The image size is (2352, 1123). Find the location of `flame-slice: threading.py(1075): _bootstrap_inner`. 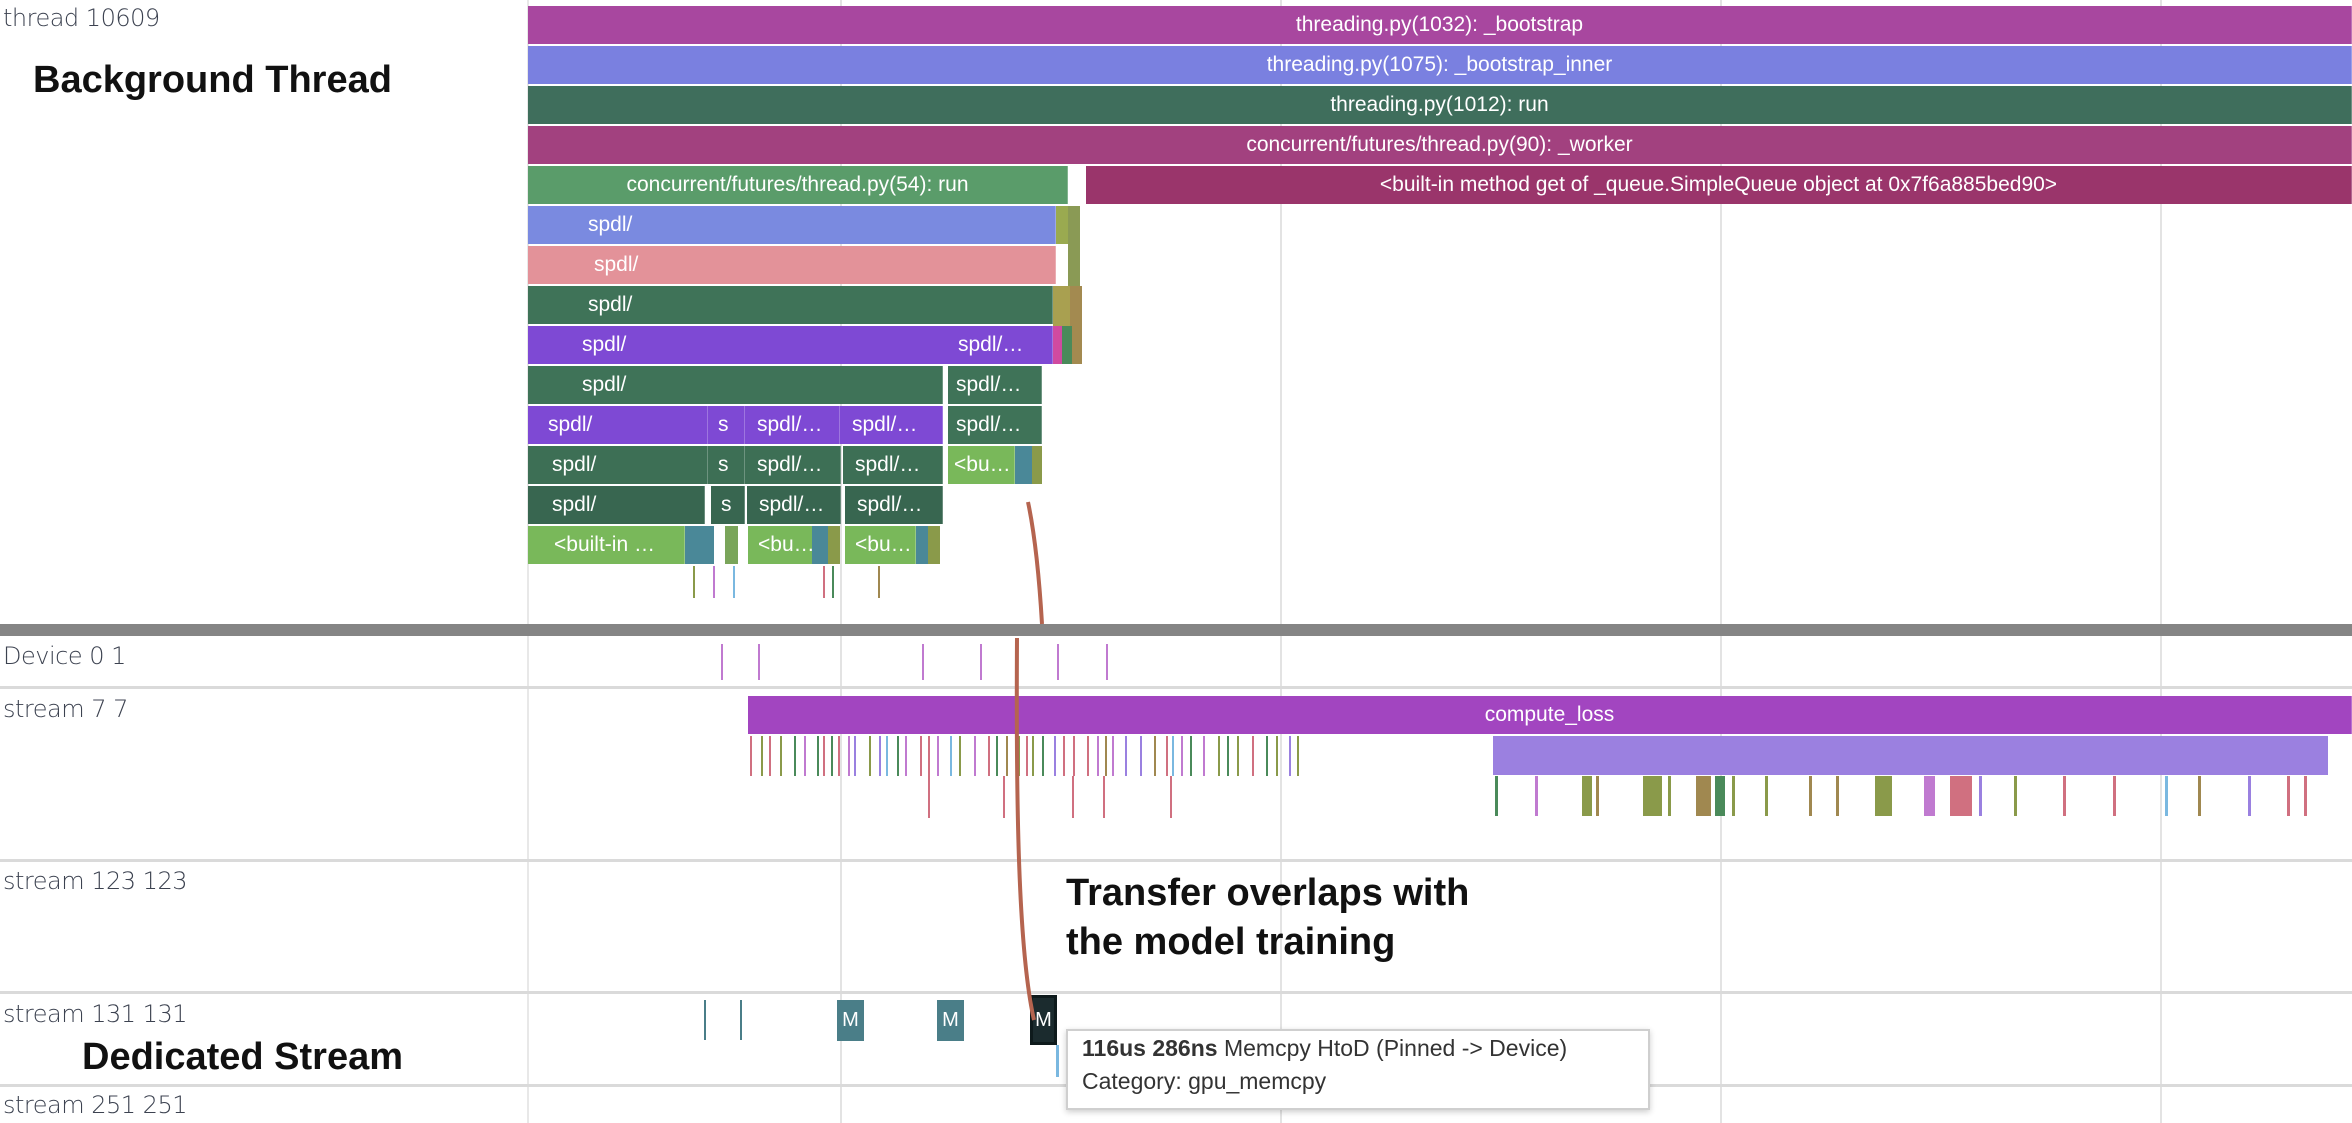

flame-slice: threading.py(1075): _bootstrap_inner is located at coordinates (1440, 65).